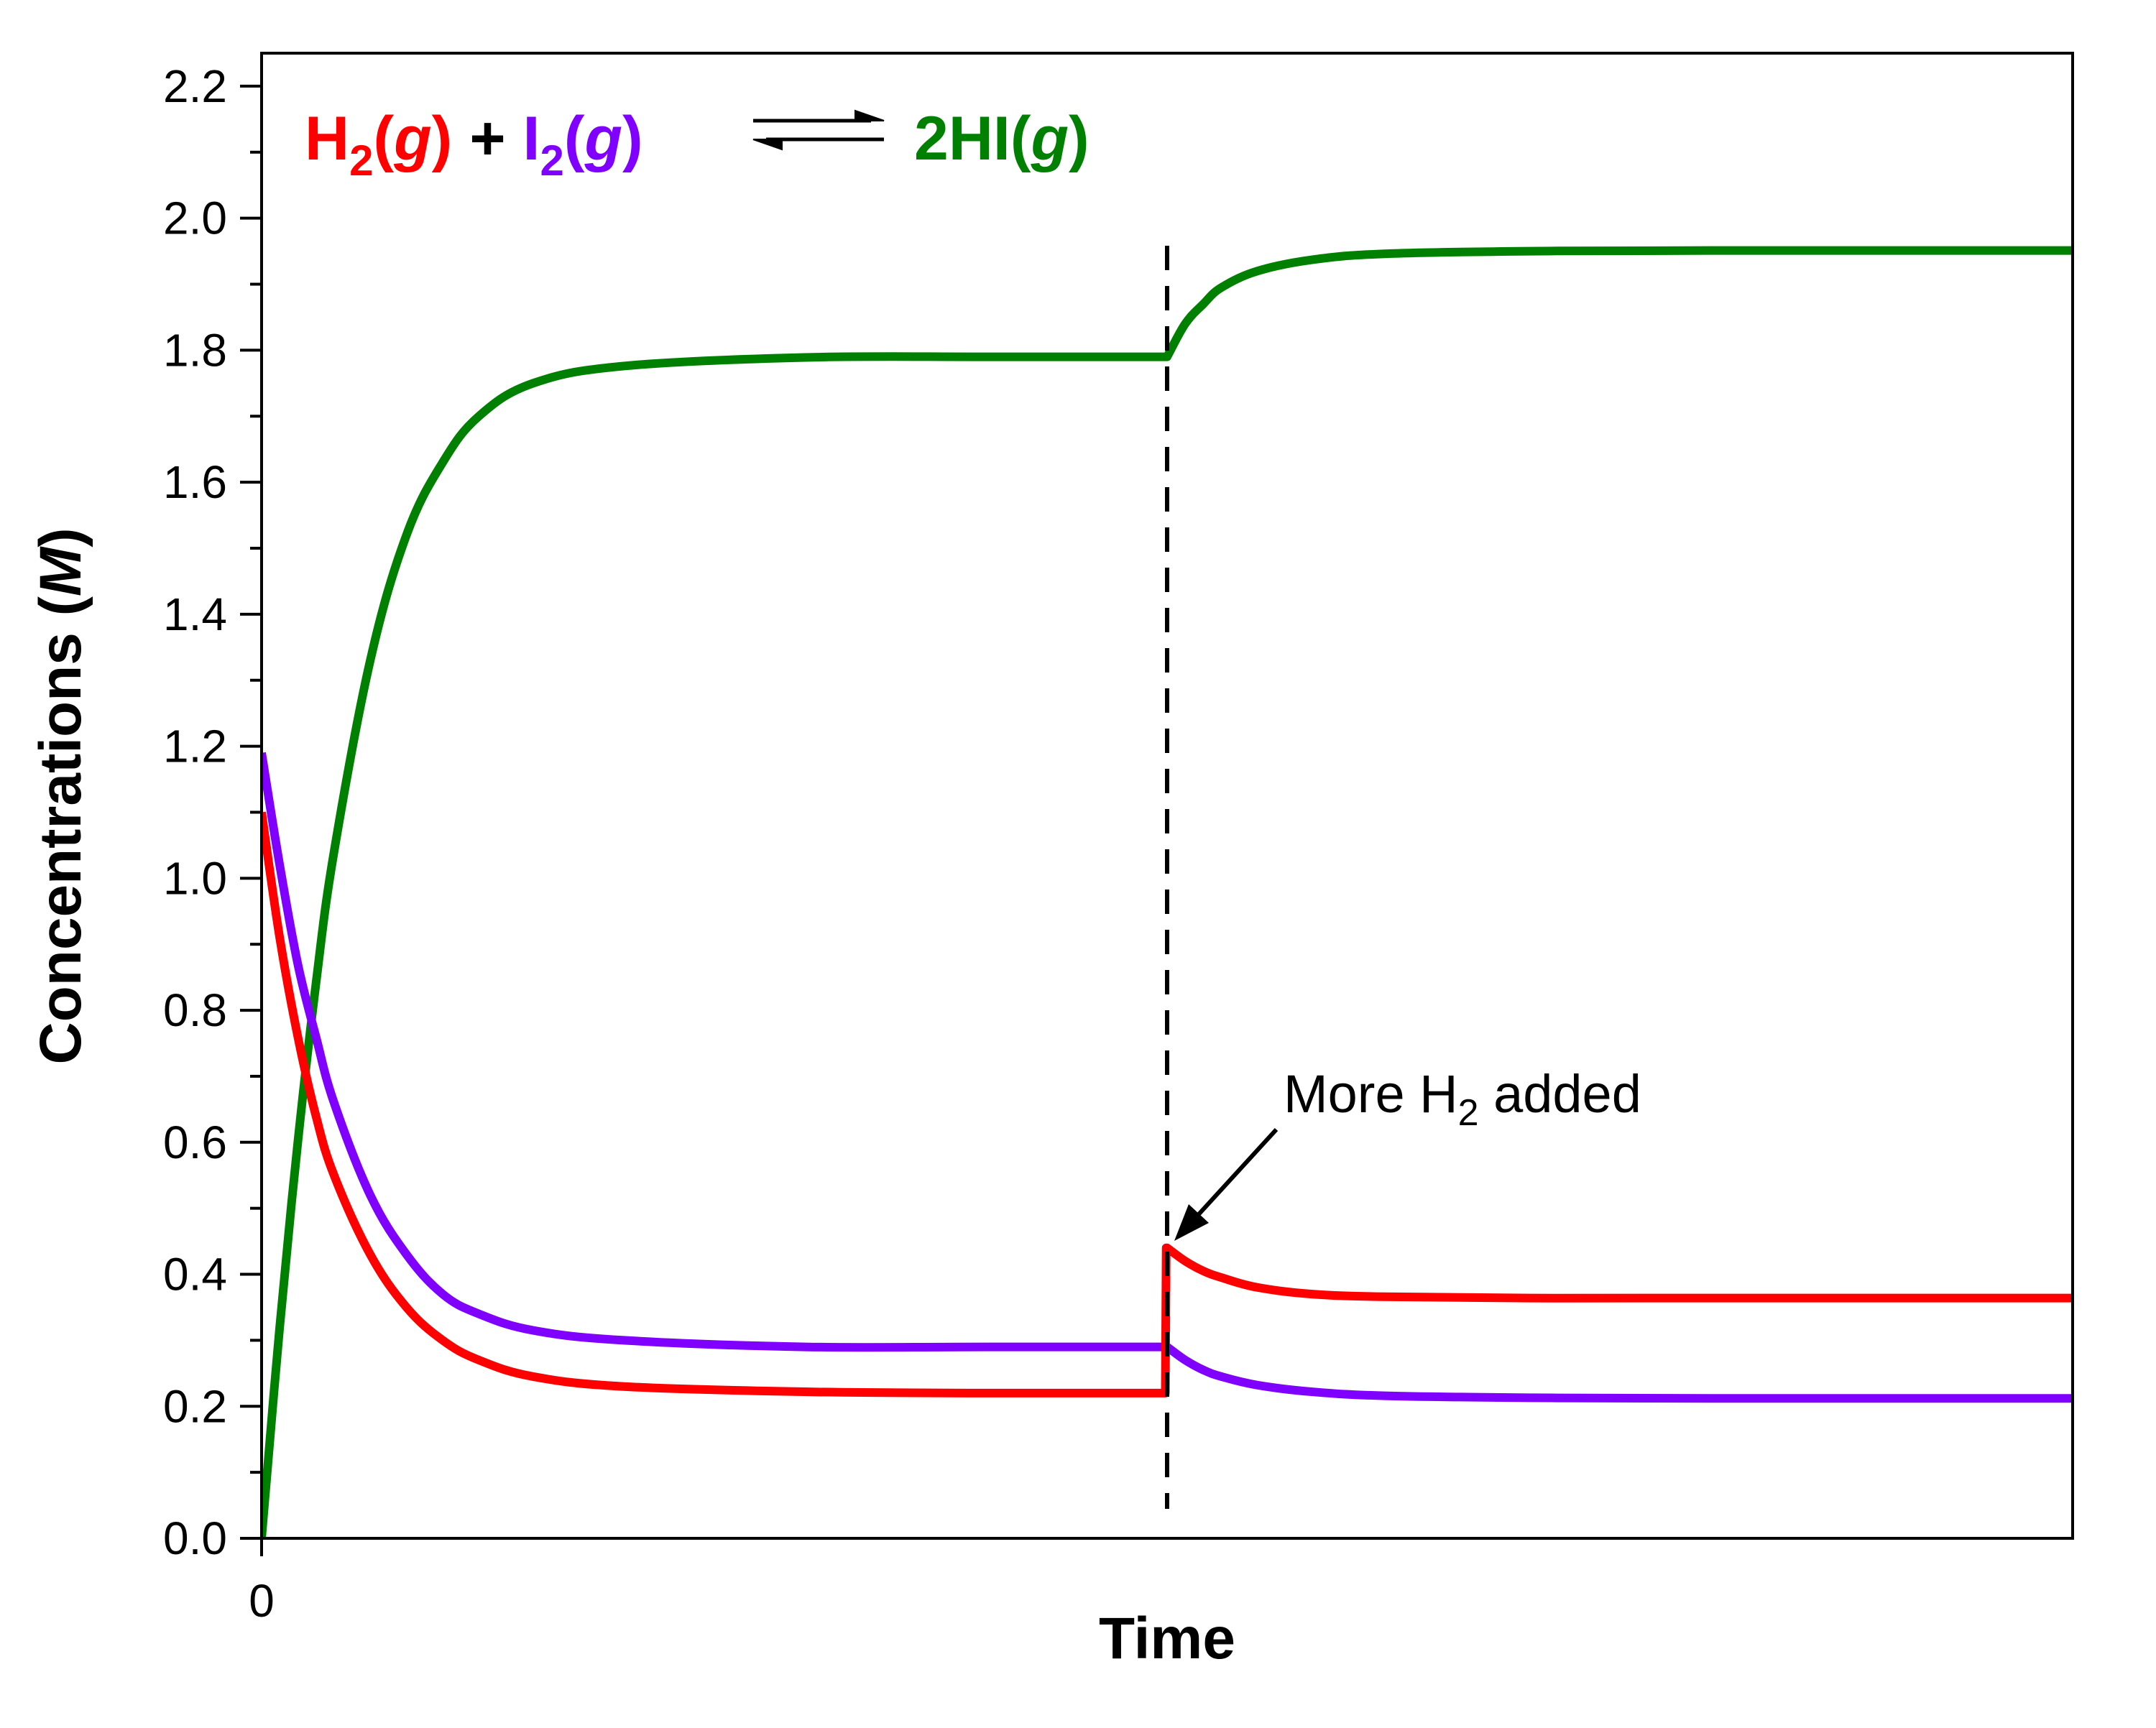 The width and height of the screenshot is (2156, 1728). I want to click on plus-sign: +, so click(487, 138).